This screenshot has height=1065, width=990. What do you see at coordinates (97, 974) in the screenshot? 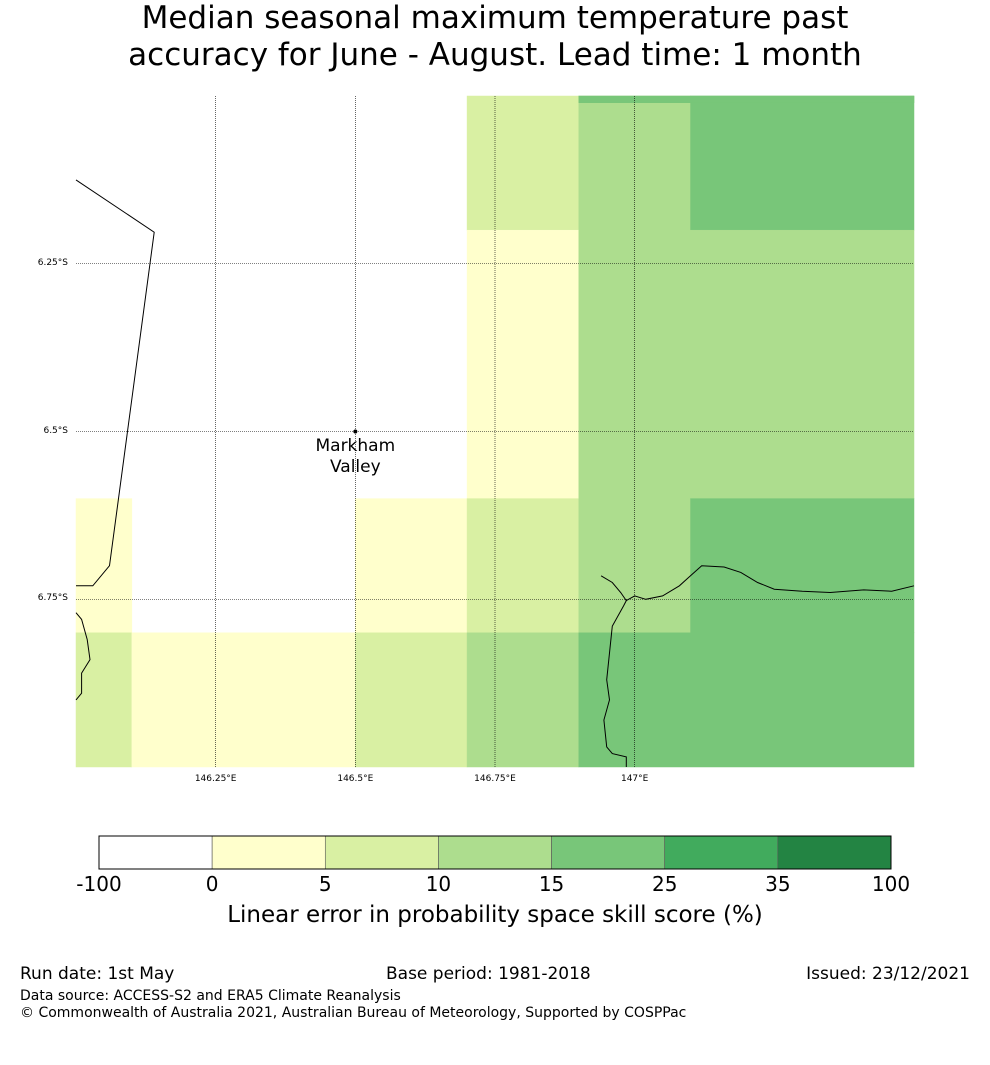
I see `run-date: Run date: 1st May` at bounding box center [97, 974].